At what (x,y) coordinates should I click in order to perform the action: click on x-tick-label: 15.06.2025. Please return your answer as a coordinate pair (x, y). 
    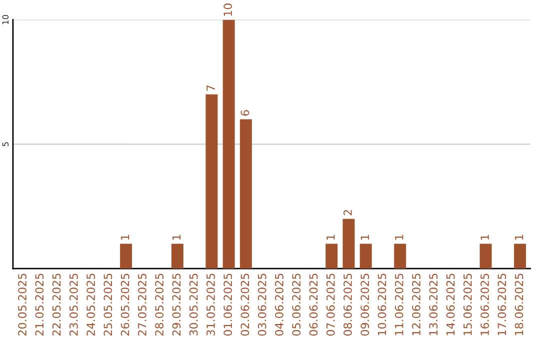
    Looking at the image, I should click on (467, 305).